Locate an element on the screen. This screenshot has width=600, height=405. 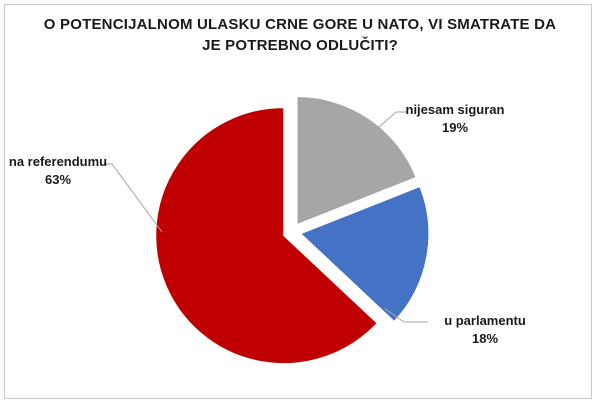
slice-percent-label: 18% is located at coordinates (485, 338).